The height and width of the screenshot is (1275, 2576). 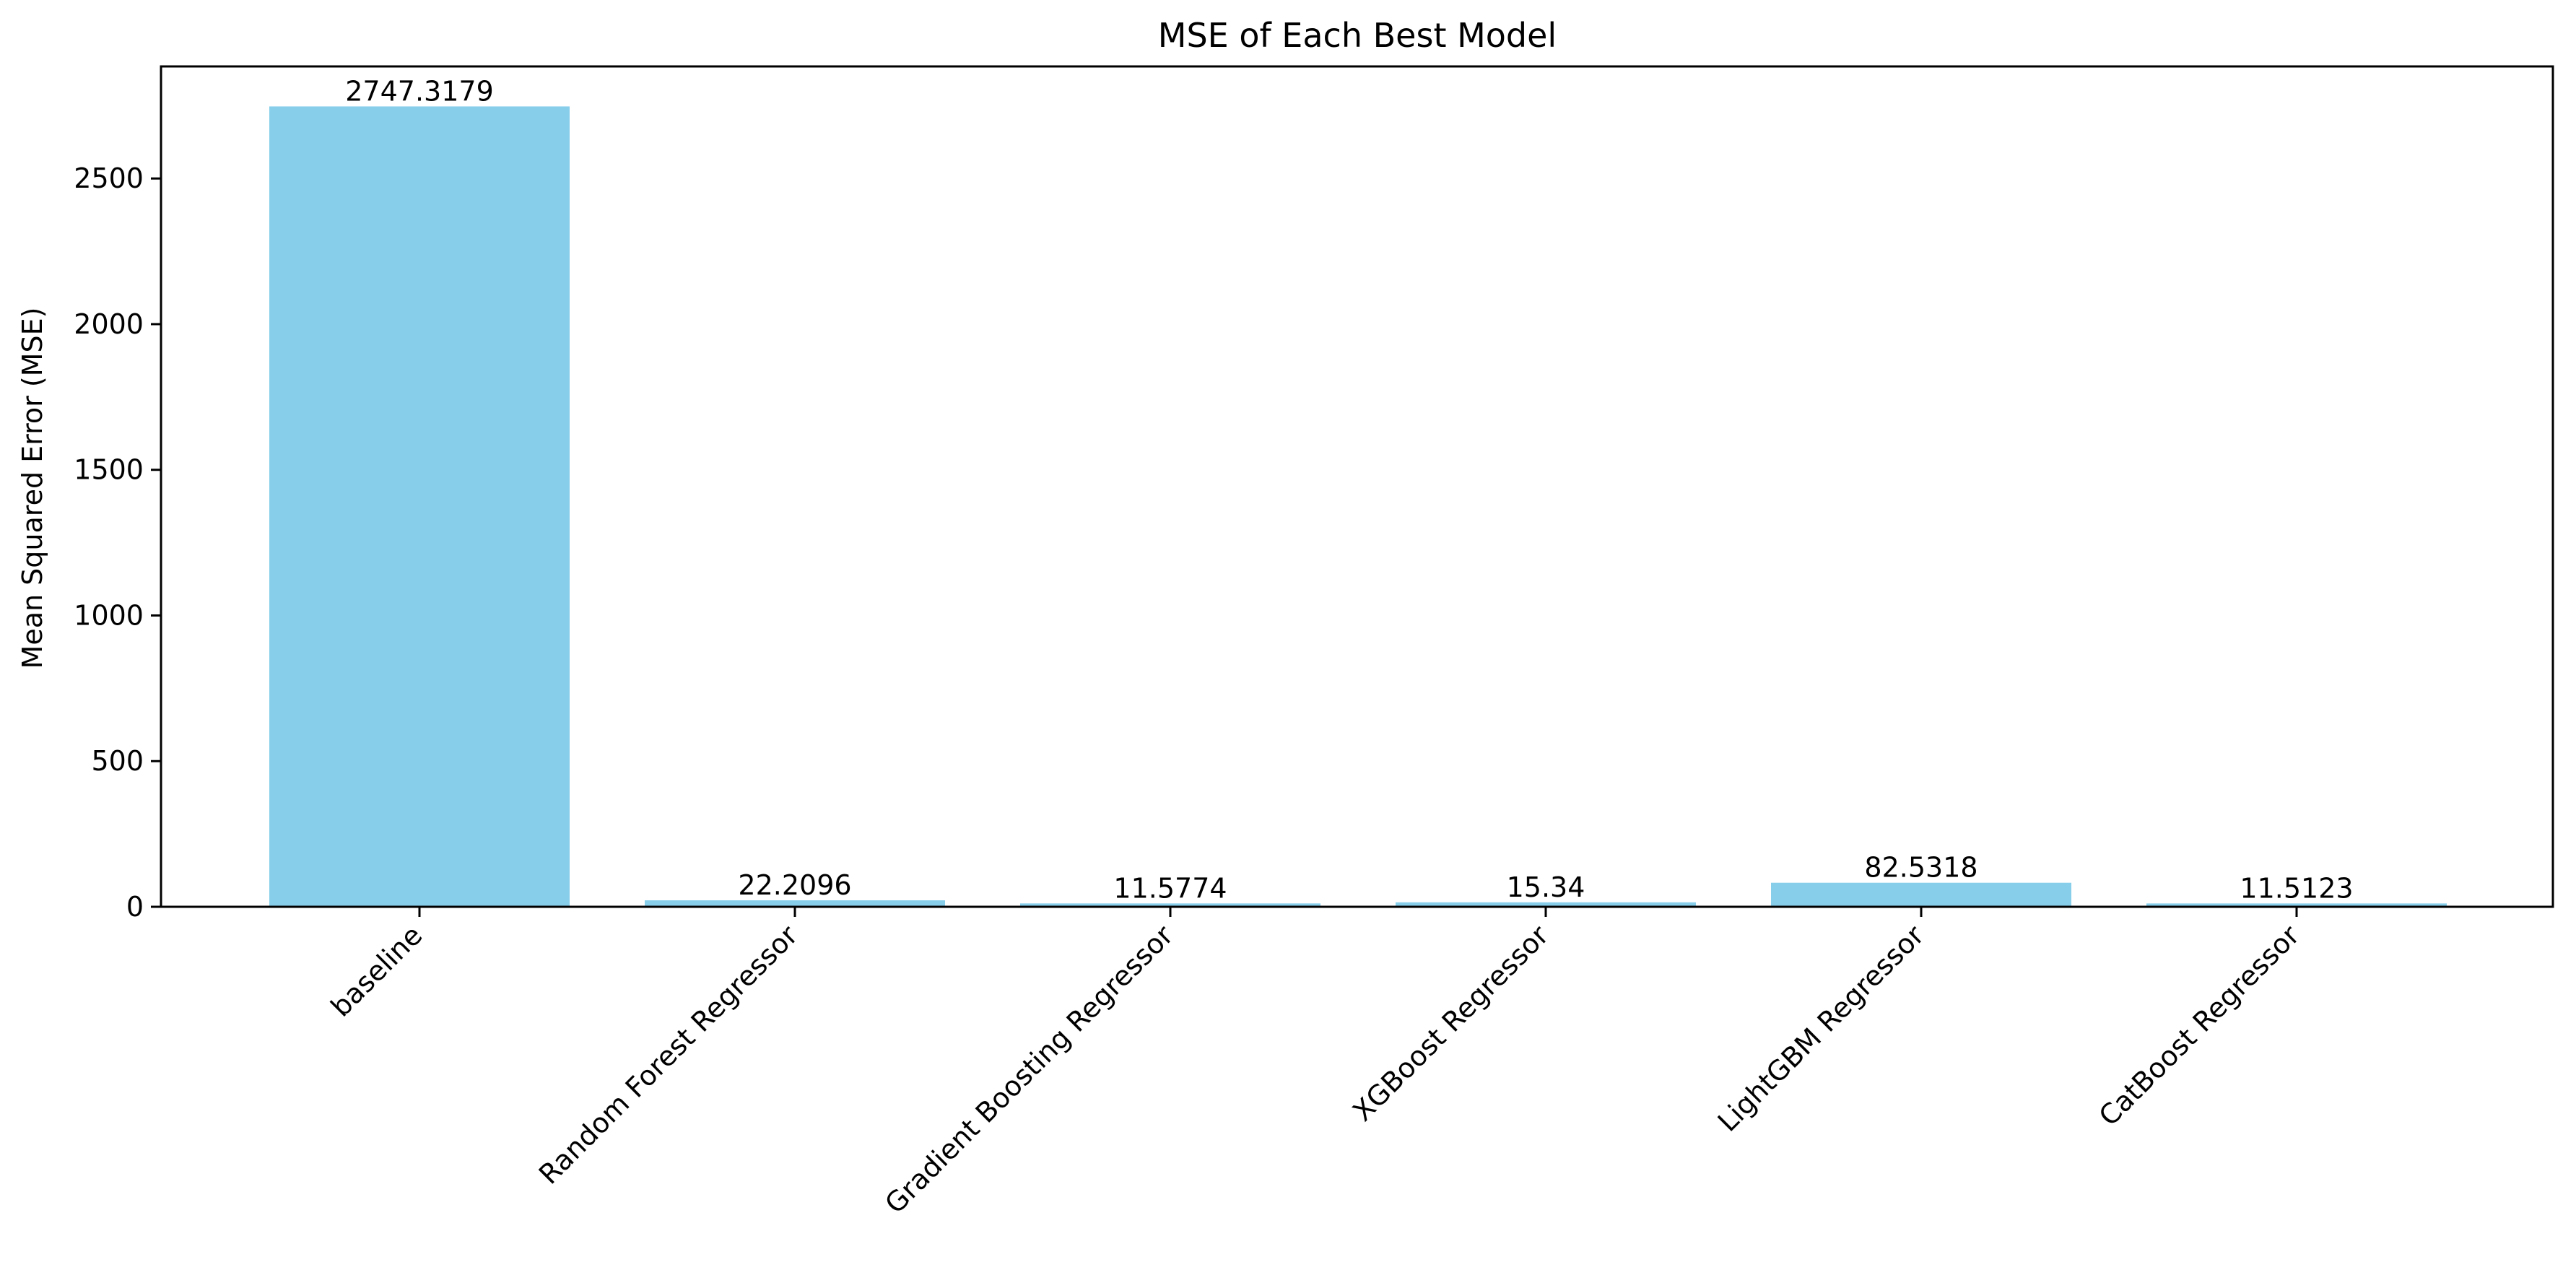 I want to click on data-label-1: 22.2096, so click(x=794, y=885).